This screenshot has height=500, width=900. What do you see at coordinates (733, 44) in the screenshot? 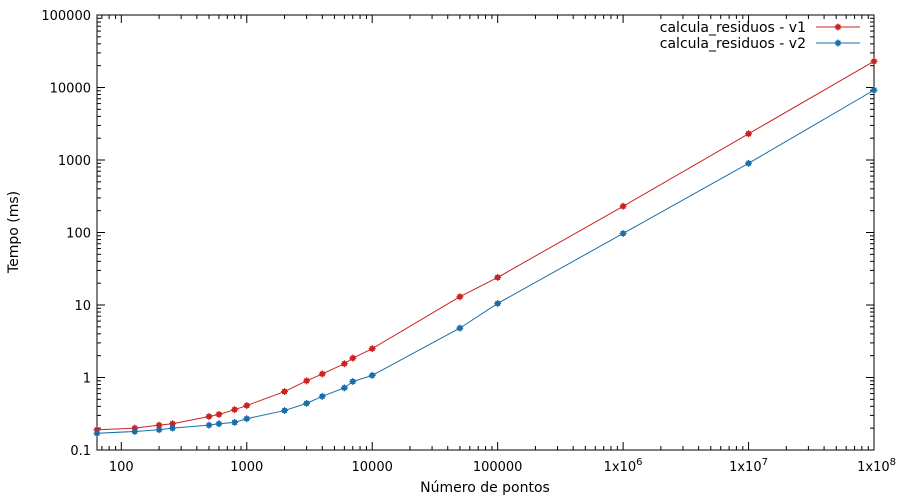
I see `legend-label: calcula_residuos - v2` at bounding box center [733, 44].